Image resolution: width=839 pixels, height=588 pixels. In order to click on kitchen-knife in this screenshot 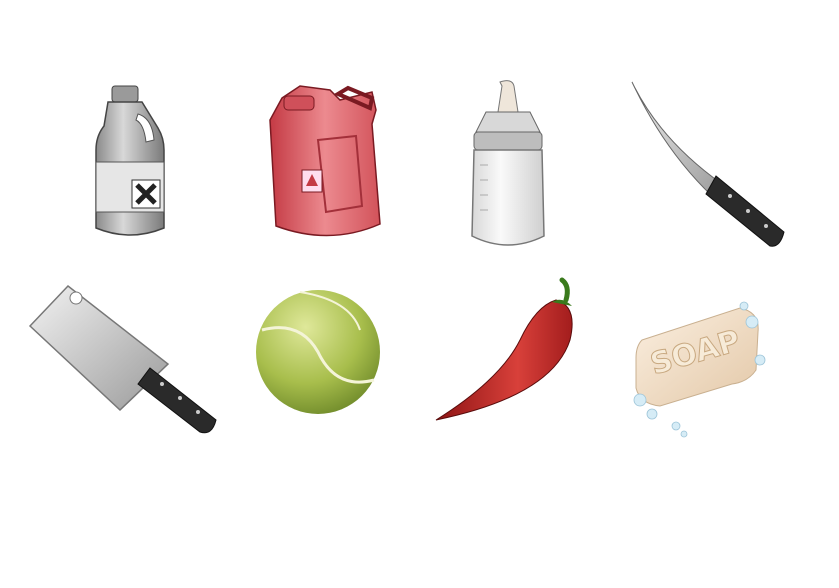, I will do `click(708, 164)`.